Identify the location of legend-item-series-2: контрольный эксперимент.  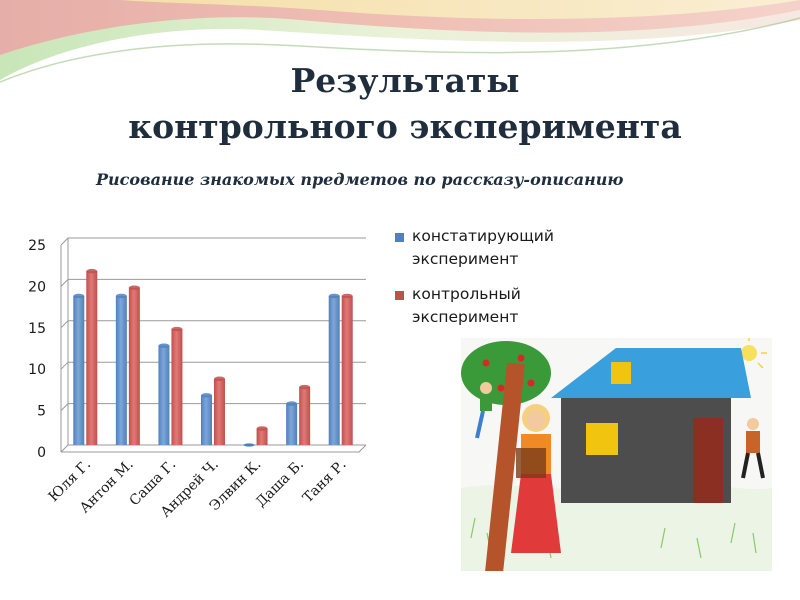
(495, 306).